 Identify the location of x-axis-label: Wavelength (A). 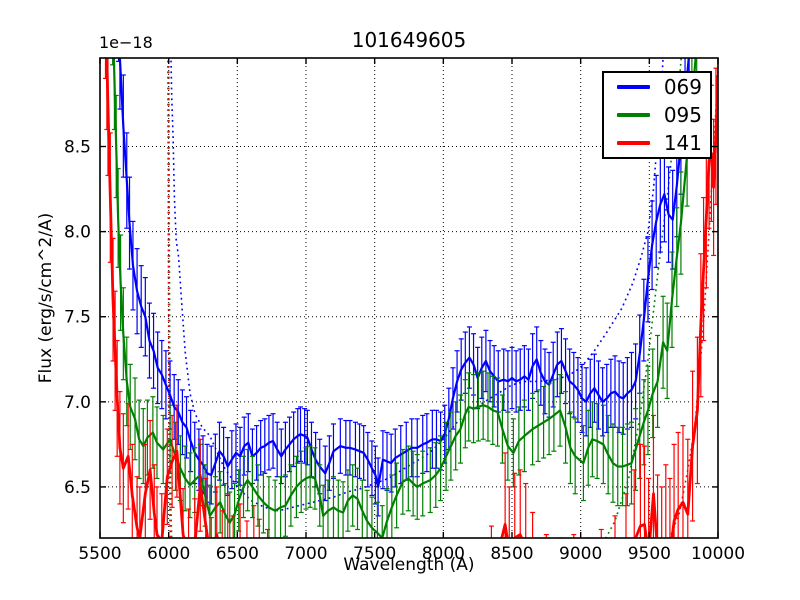
(409, 565).